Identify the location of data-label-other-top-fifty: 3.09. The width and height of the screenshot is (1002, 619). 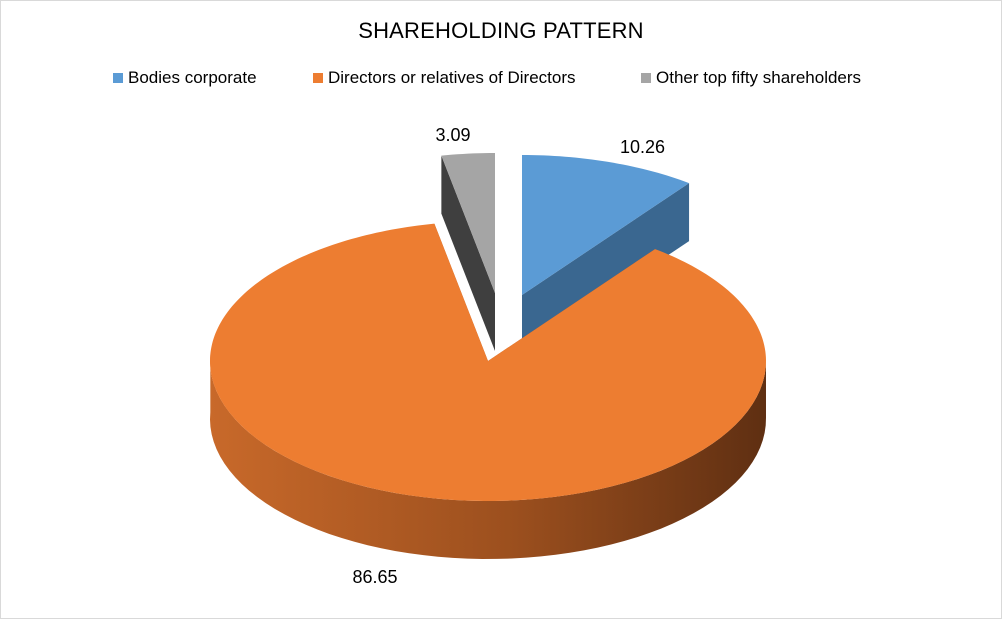
(452, 135).